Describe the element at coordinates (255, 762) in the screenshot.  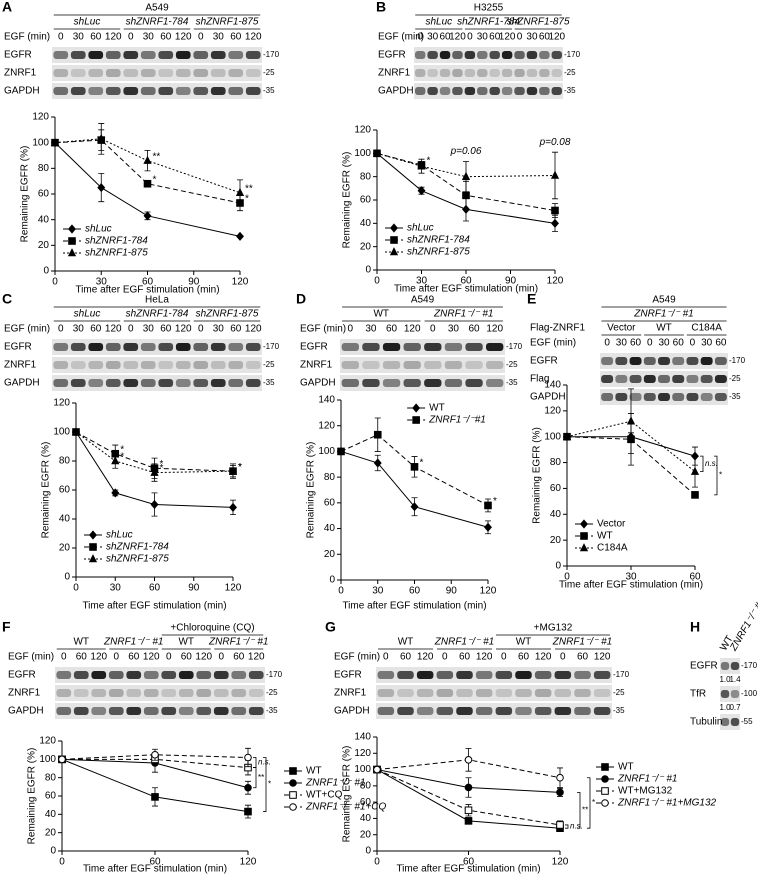
I see `bracket` at that location.